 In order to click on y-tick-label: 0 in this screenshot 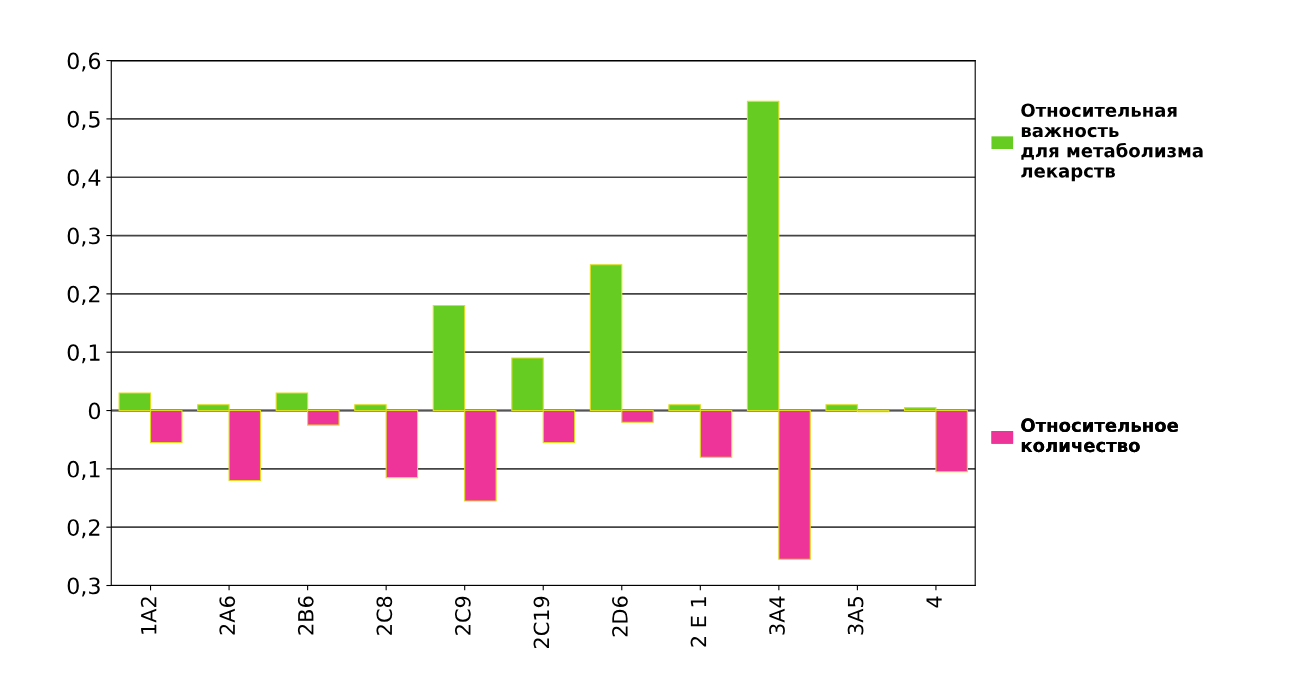, I will do `click(94, 411)`.